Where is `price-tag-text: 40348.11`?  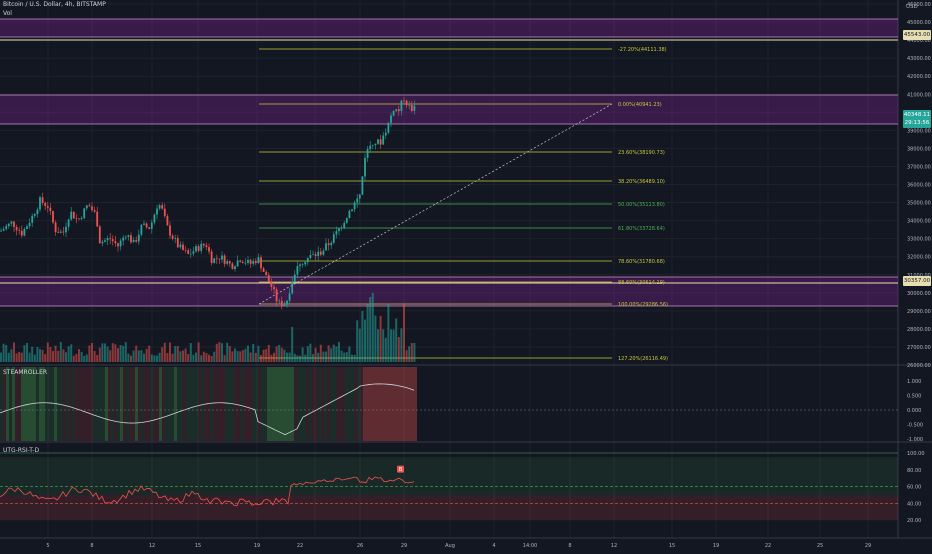 price-tag-text: 40348.11 is located at coordinates (917, 115).